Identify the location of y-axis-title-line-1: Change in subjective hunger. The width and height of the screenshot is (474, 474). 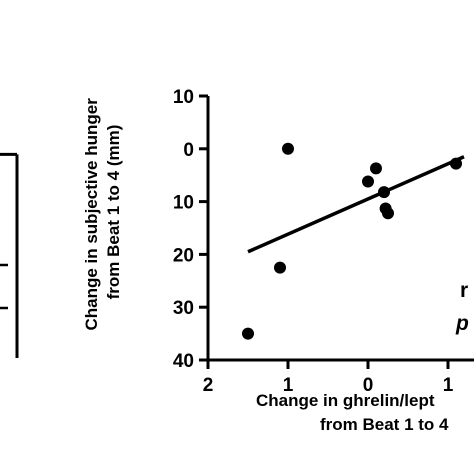
(91, 214).